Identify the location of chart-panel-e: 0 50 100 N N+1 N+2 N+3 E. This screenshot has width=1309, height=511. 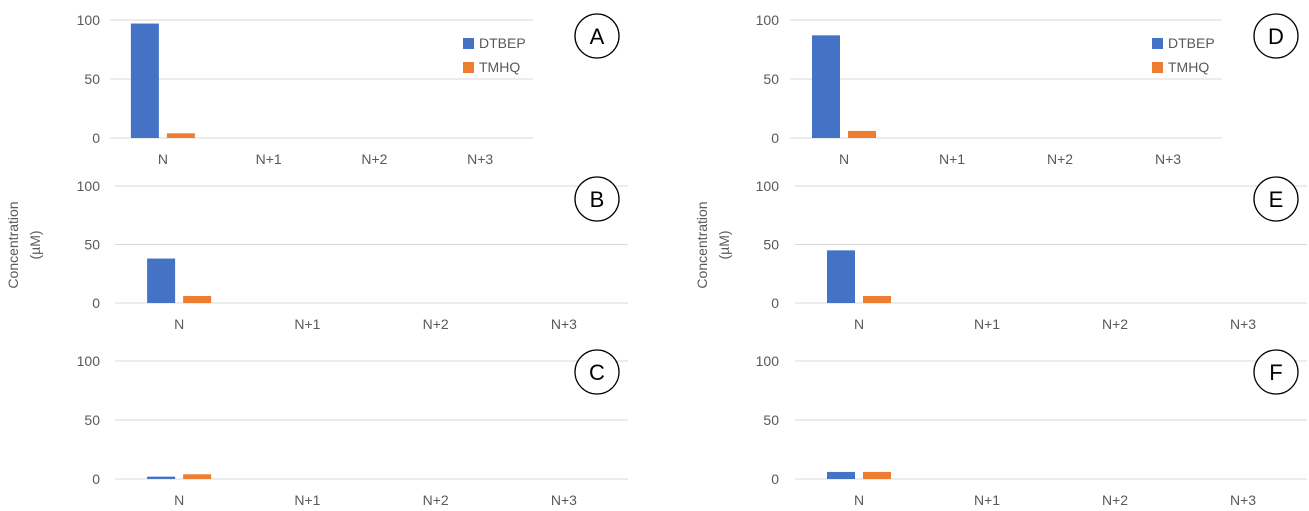
(1031, 254).